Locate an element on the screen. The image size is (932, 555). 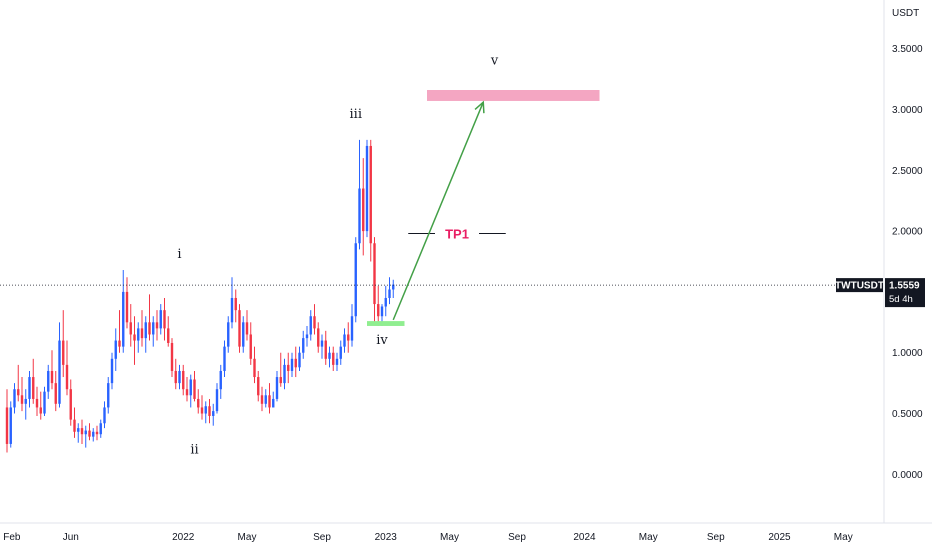
x-tick-label: 2025 is located at coordinates (779, 537).